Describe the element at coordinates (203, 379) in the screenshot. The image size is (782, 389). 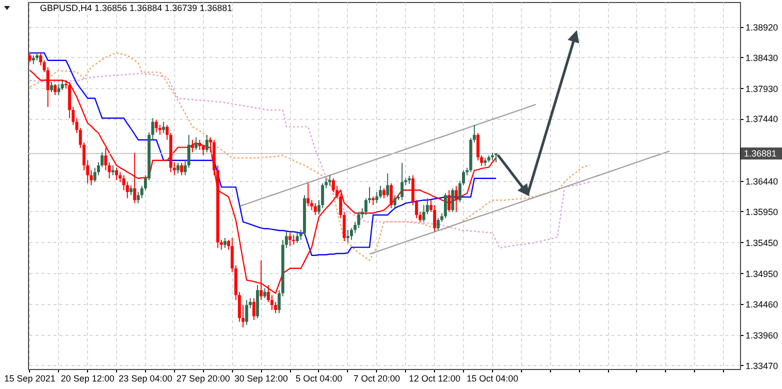
I see `x-tick-label: 27 Sep 20:00` at that location.